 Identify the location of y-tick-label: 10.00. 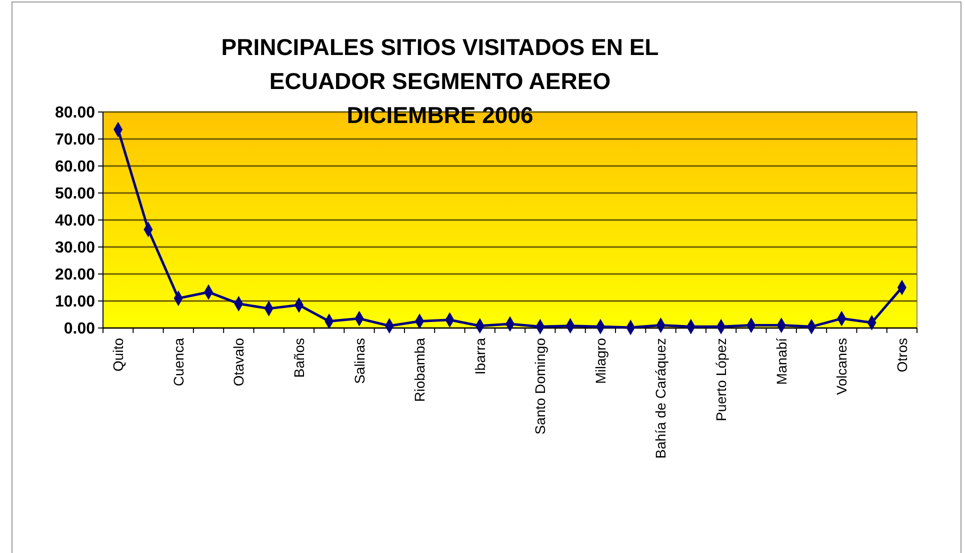
(75, 302).